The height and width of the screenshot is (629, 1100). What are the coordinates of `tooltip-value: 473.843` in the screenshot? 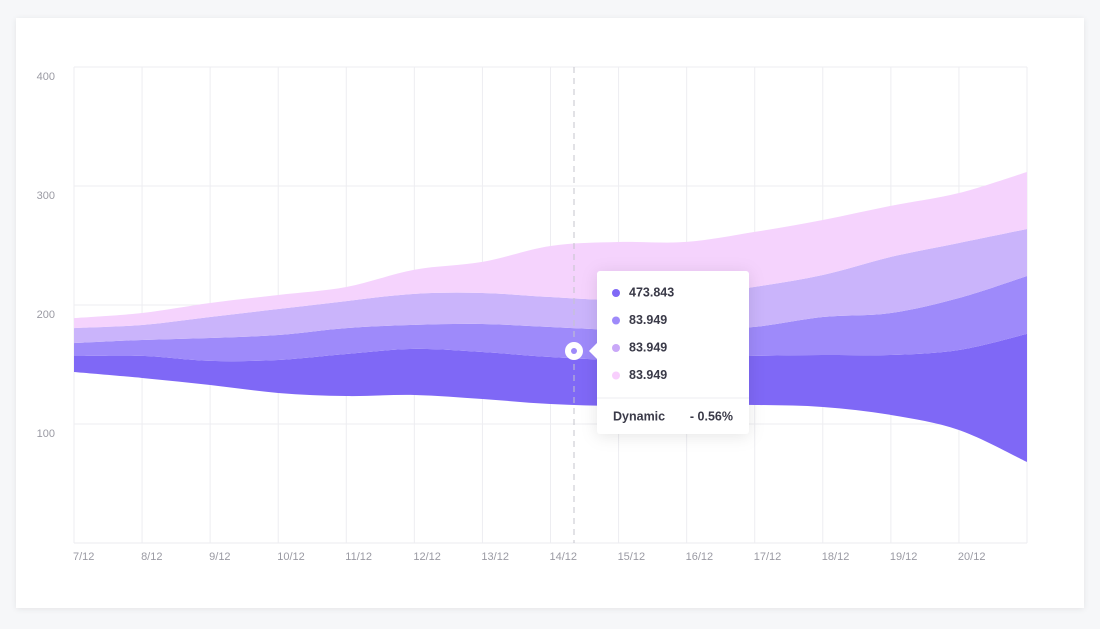 It's located at (651, 292).